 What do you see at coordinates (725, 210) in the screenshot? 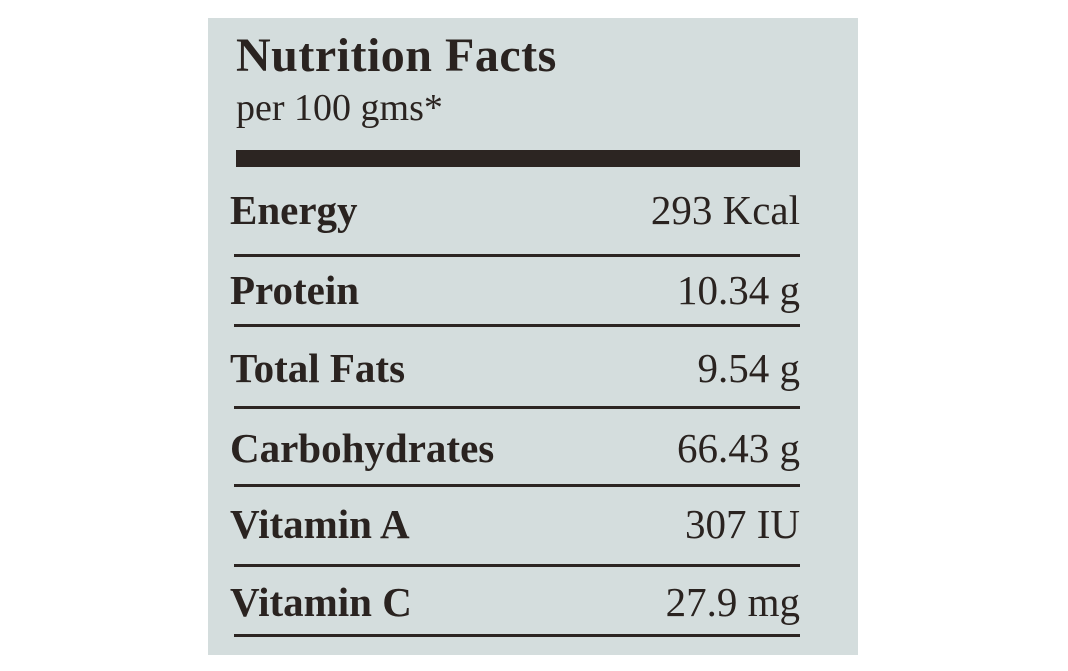
I see `nutrient-value: 293 Kcal` at bounding box center [725, 210].